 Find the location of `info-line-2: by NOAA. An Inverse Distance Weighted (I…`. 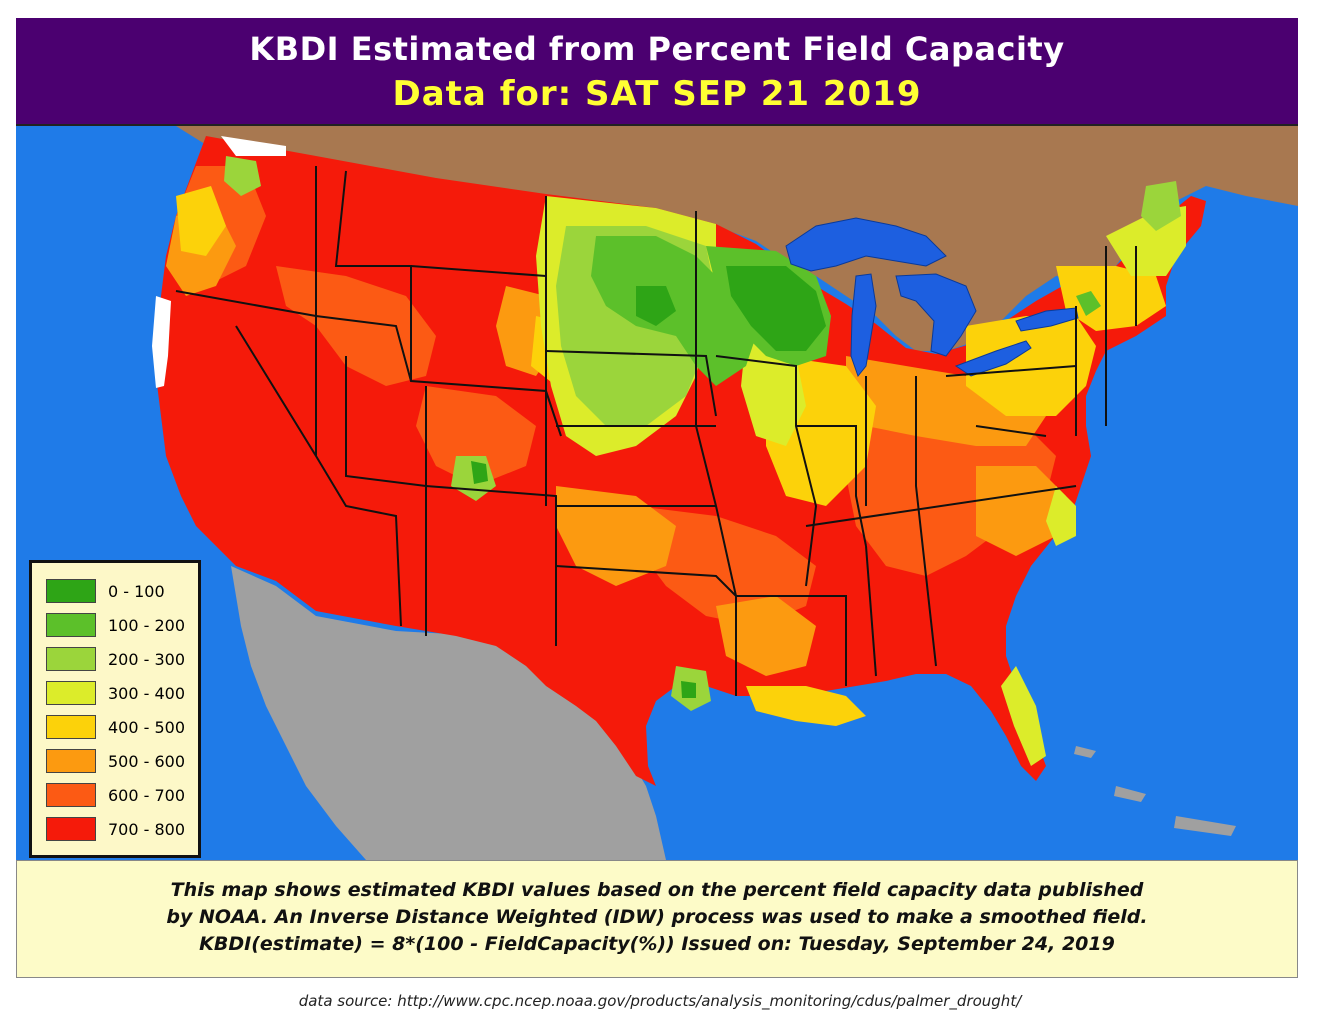

info-line-2: by NOAA. An Inverse Distance Weighted (I… is located at coordinates (657, 917).